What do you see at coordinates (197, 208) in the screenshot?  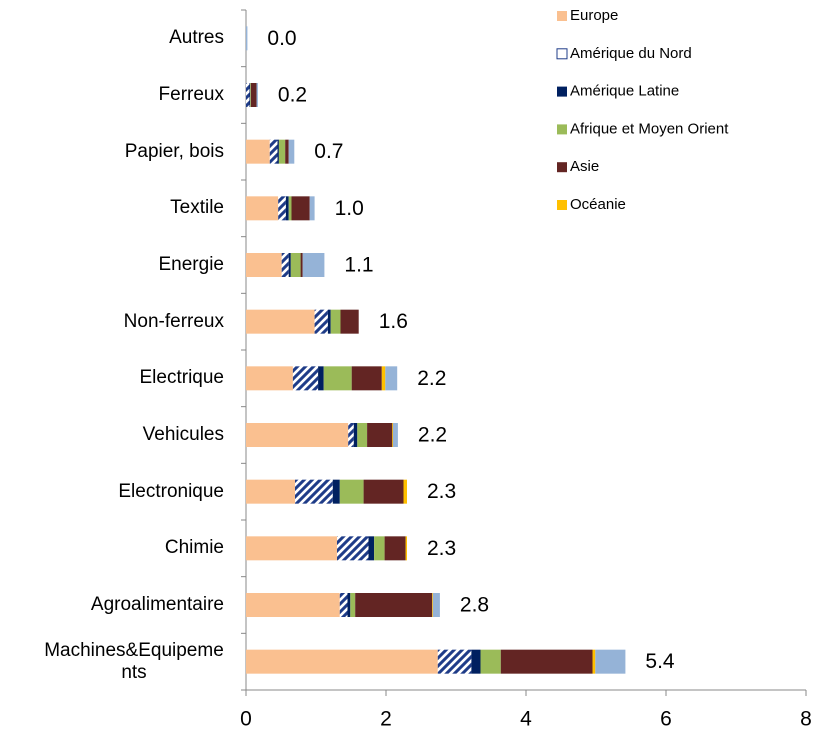 I see `category-label: Textile` at bounding box center [197, 208].